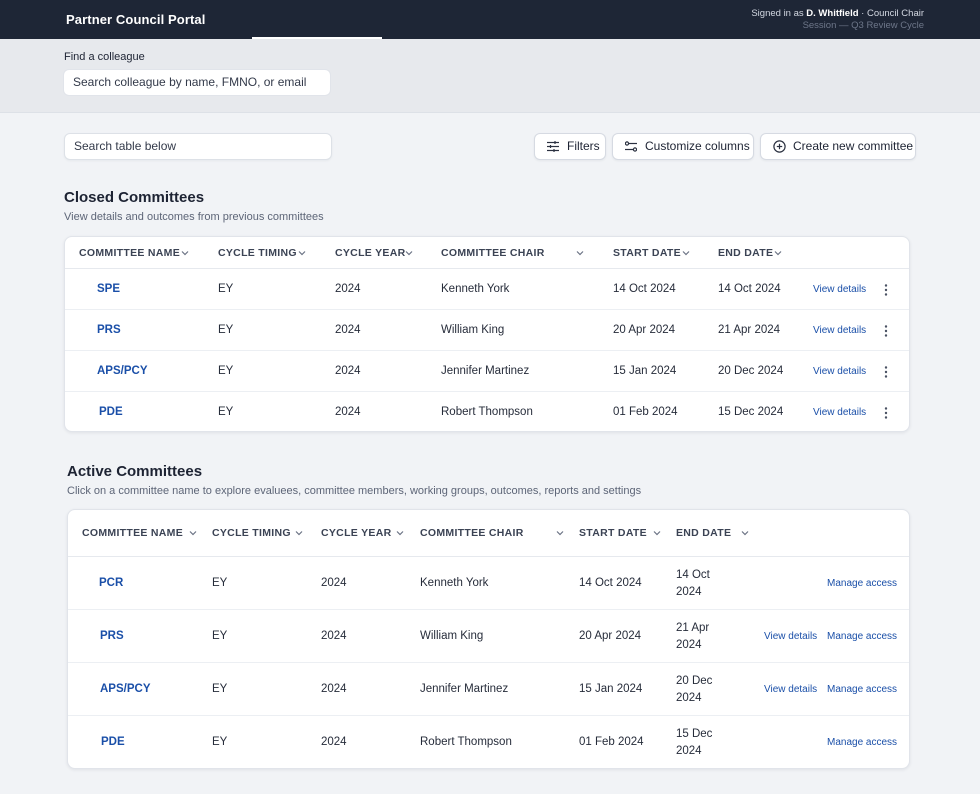 The width and height of the screenshot is (980, 794). What do you see at coordinates (109, 289) in the screenshot?
I see `committee-name-link: SPE` at bounding box center [109, 289].